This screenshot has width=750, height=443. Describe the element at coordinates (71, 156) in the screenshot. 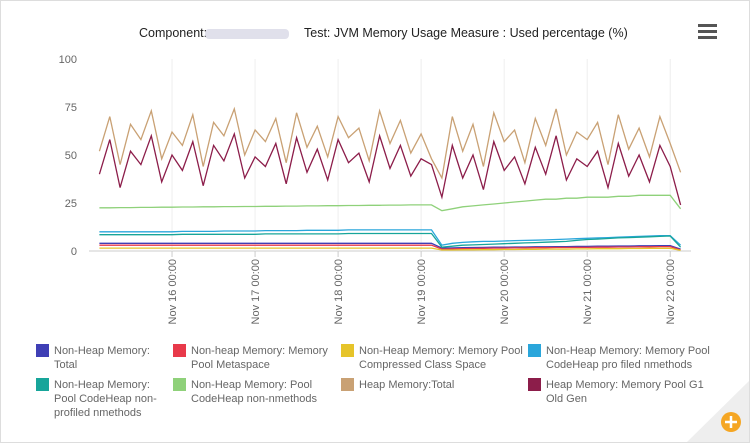

I see `y-tick-label: 50` at that location.